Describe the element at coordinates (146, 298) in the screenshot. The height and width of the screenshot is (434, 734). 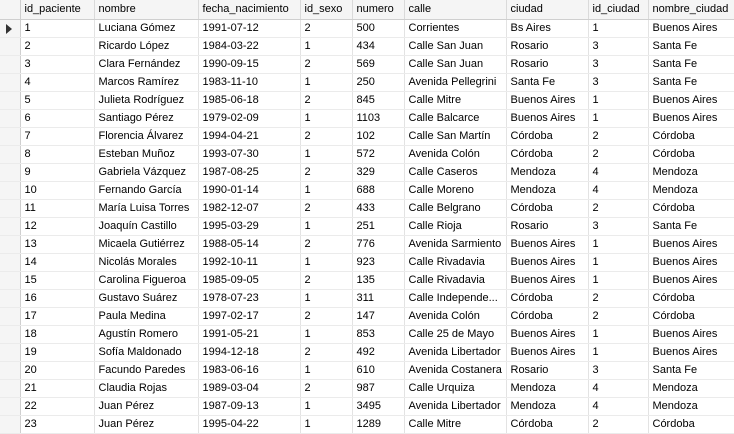
I see `cell-nombre: Gustavo Suárez` at that location.